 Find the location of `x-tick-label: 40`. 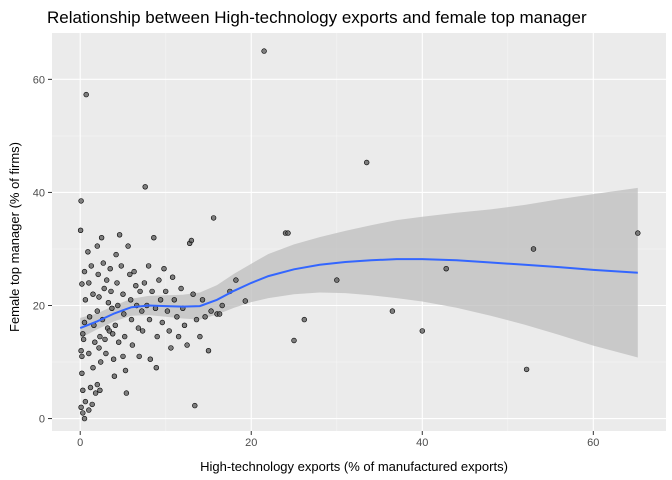

x-tick-label: 40 is located at coordinates (422, 443).